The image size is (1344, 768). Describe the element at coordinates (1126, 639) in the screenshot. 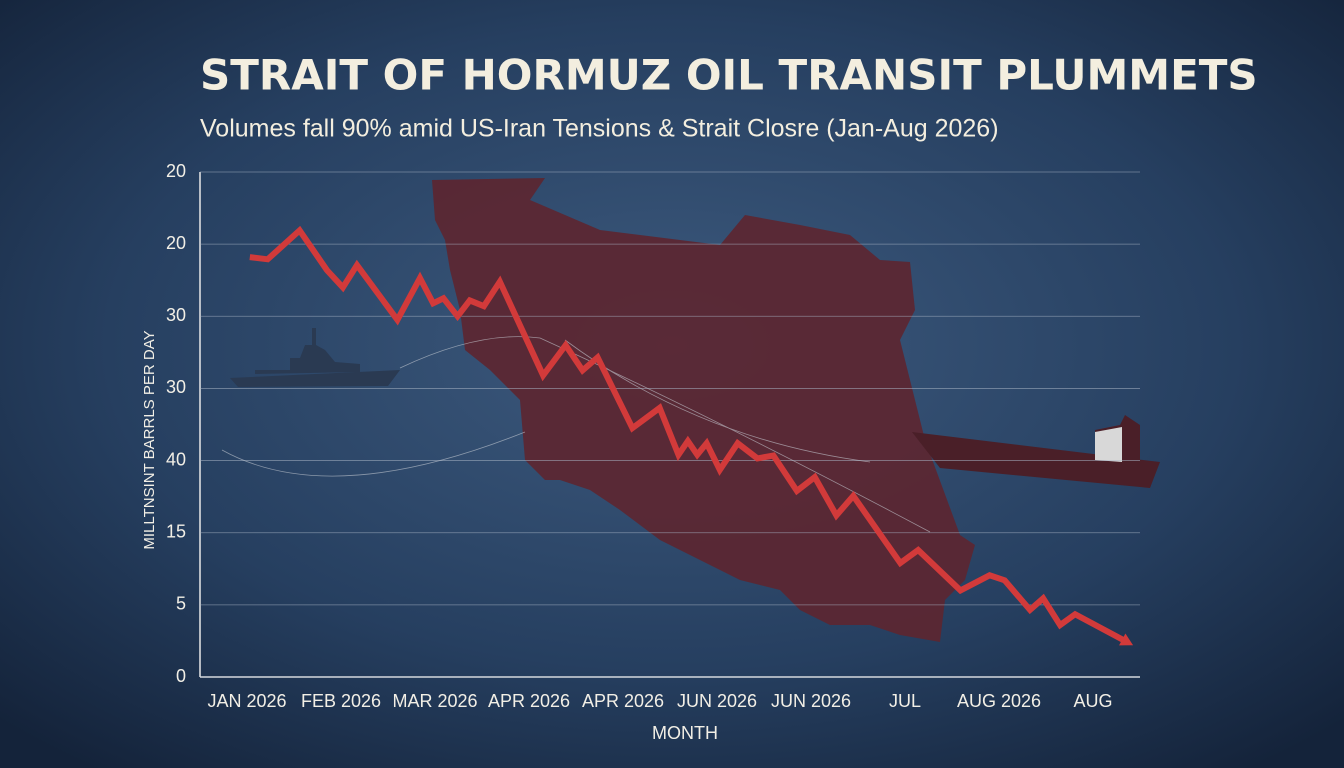

I see `arrow-head` at that location.